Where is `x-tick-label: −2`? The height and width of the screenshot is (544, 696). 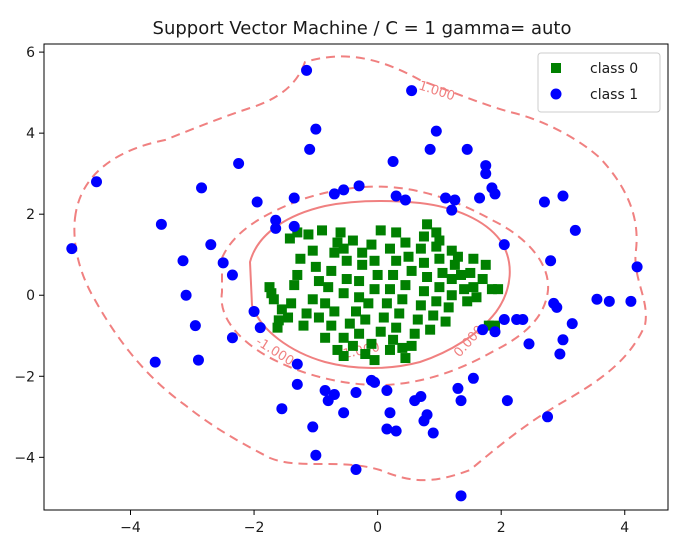 x-tick-label: −2 is located at coordinates (254, 528).